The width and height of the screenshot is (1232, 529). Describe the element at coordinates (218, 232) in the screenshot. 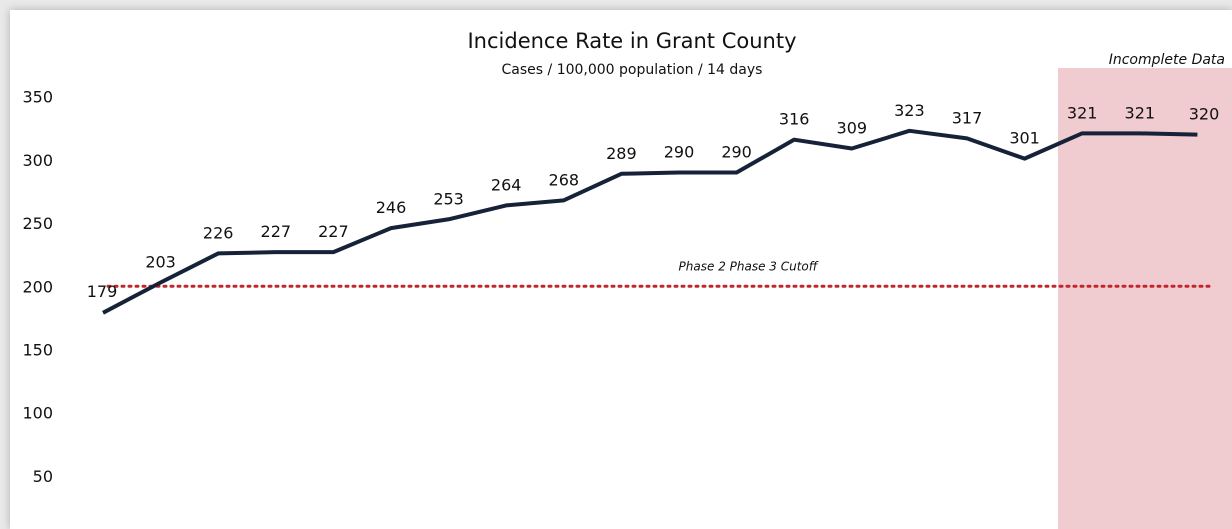

I see `data-label: 226` at that location.